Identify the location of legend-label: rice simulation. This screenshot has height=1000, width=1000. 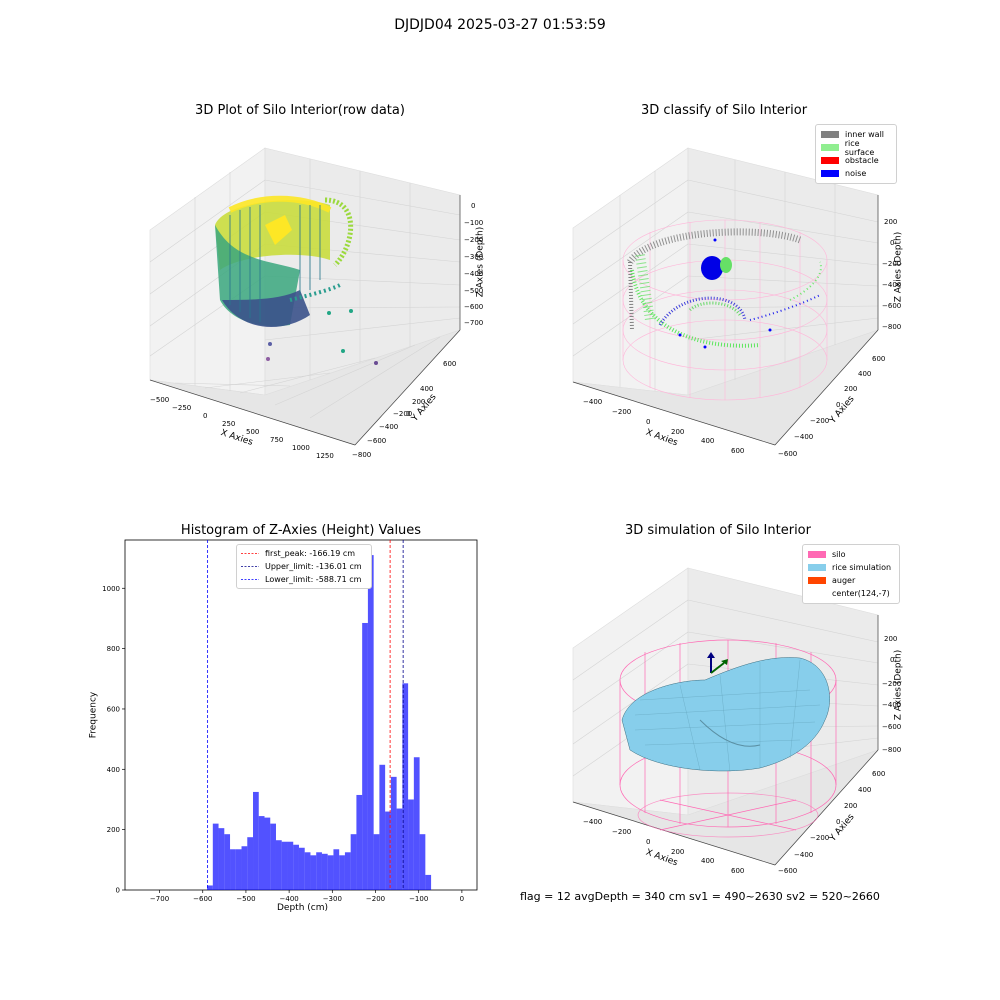
(862, 567).